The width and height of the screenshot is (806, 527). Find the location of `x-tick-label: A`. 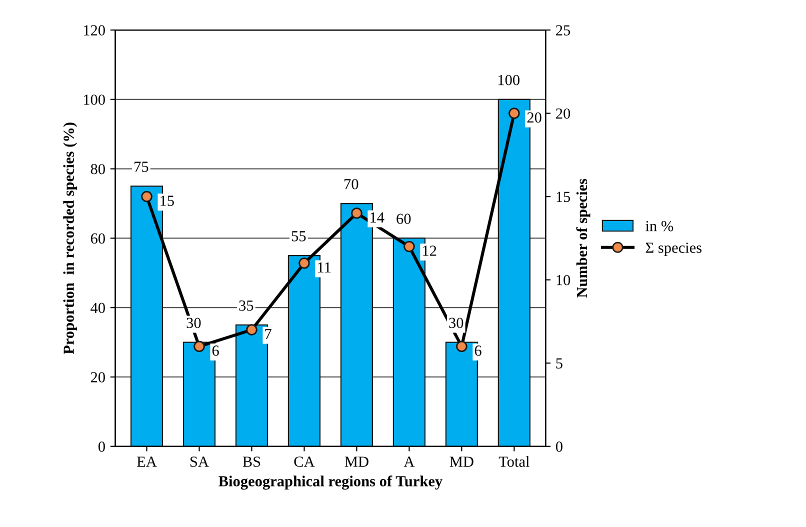

x-tick-label: A is located at coordinates (409, 461).